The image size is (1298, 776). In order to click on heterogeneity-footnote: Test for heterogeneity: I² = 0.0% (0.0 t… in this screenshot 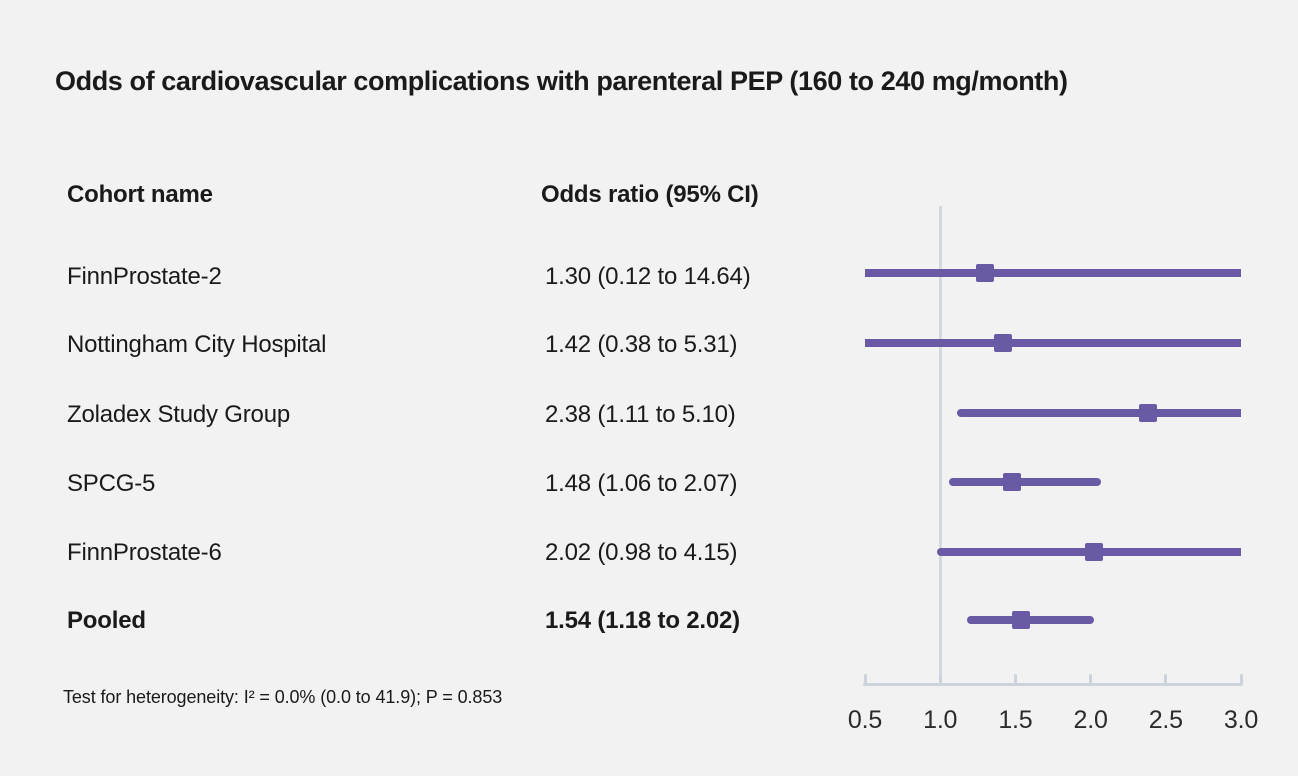, I will do `click(283, 697)`.